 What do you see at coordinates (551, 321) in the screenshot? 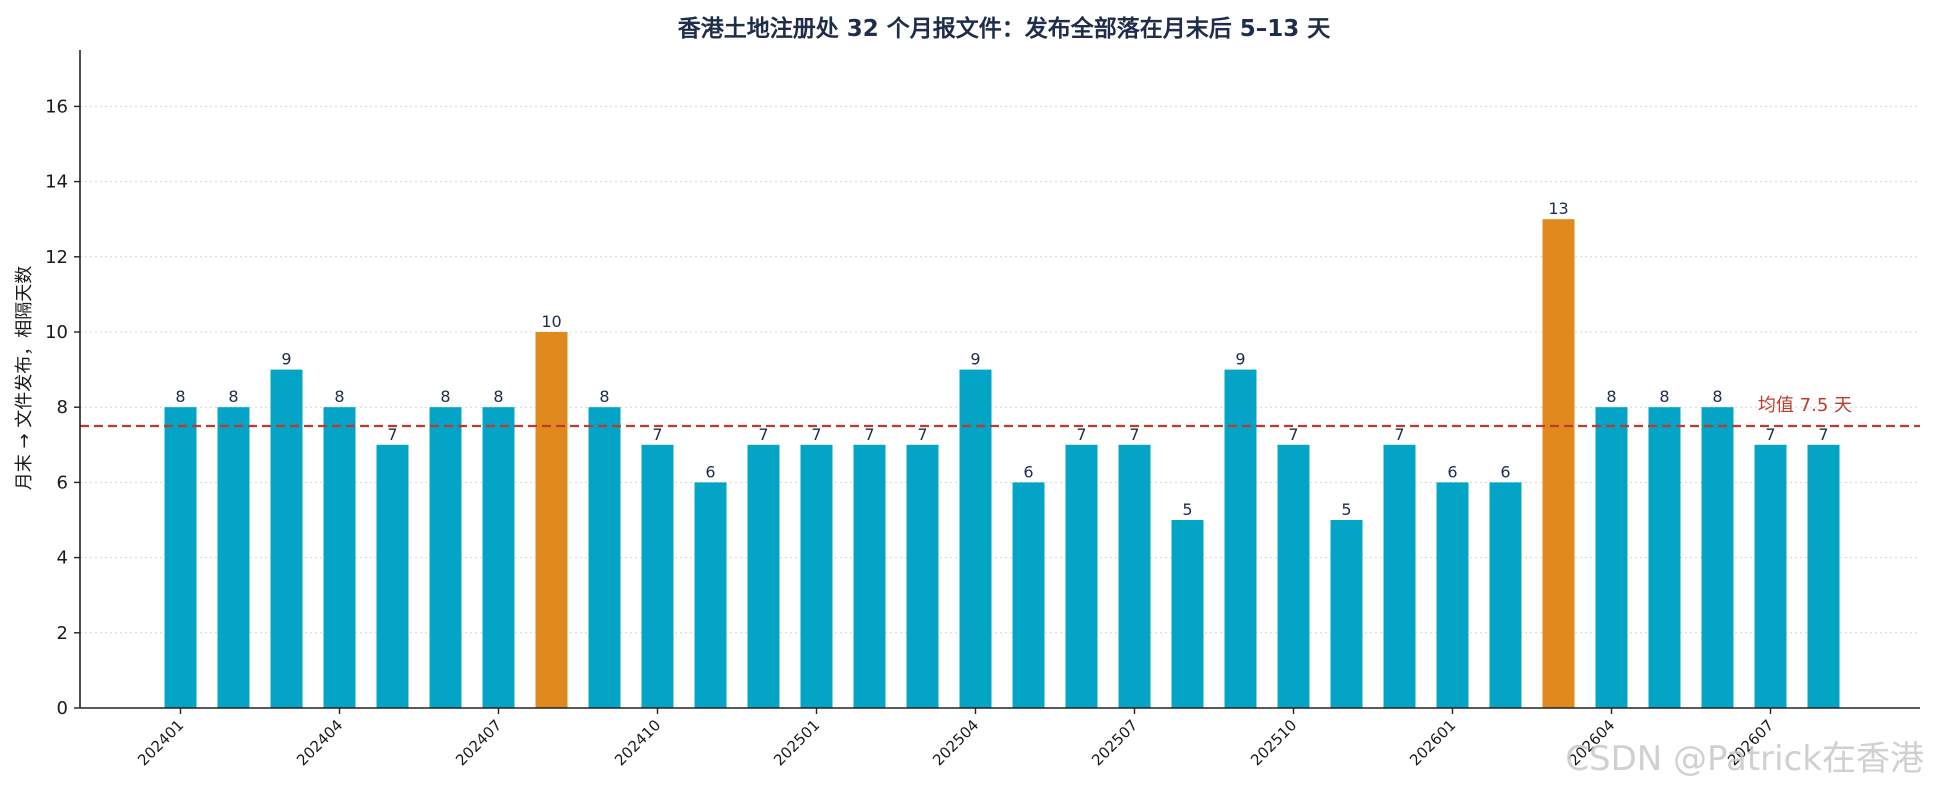
I see `data-label: 10` at bounding box center [551, 321].